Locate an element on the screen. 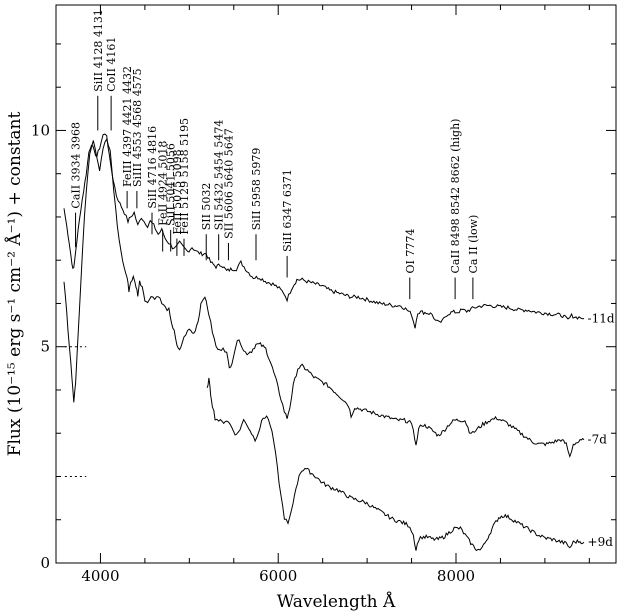 Image resolution: width=622 pixels, height=613 pixels. epoch-label: -11d is located at coordinates (601, 319).